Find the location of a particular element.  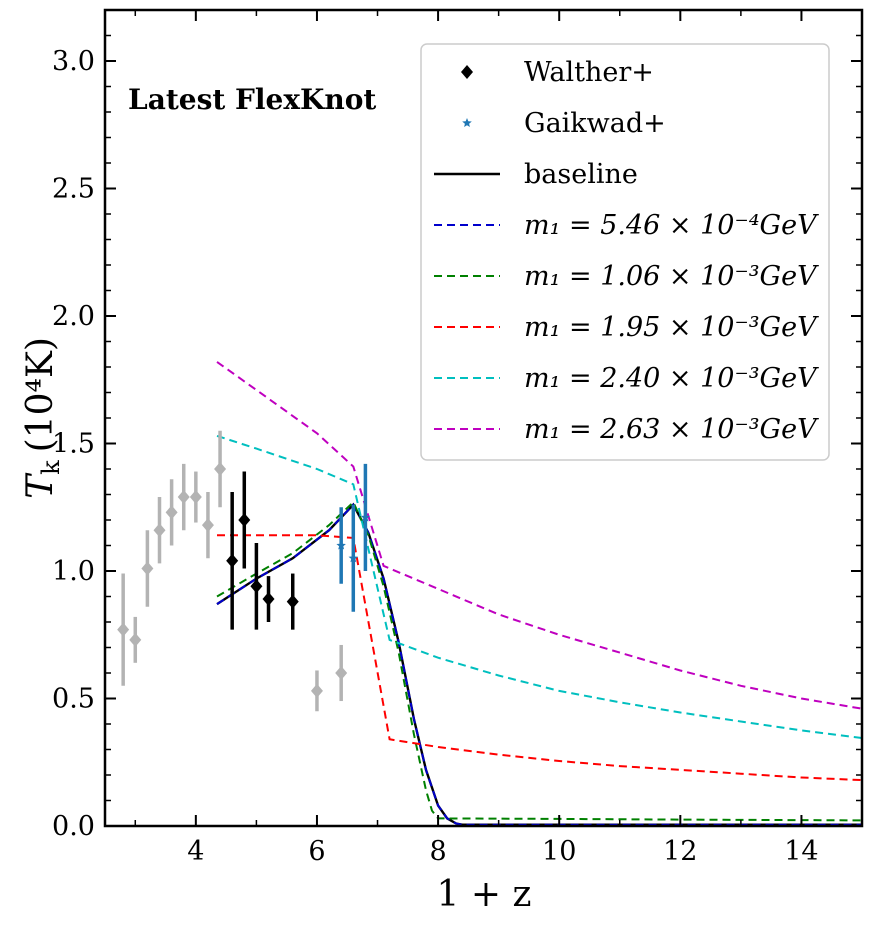

legend-label: m₁ = 1.06 × 10⁻³GeV is located at coordinates (671, 276).